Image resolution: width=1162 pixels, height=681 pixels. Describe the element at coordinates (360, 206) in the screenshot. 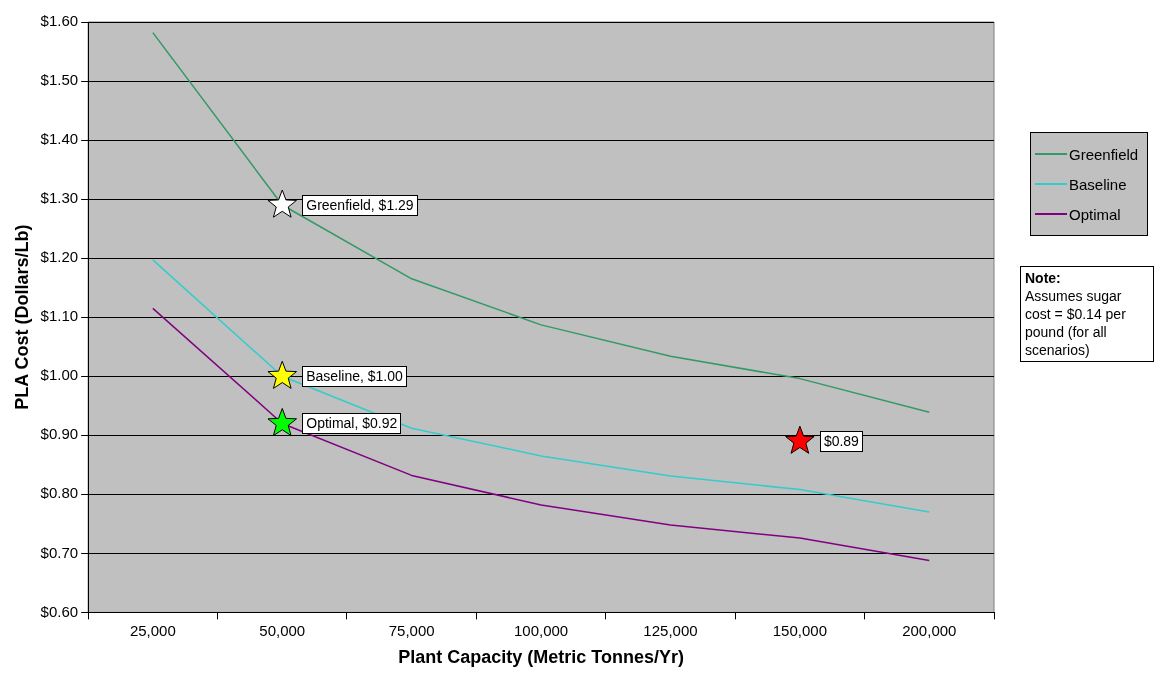

I see `annotation: Greenfield, $1.29` at that location.